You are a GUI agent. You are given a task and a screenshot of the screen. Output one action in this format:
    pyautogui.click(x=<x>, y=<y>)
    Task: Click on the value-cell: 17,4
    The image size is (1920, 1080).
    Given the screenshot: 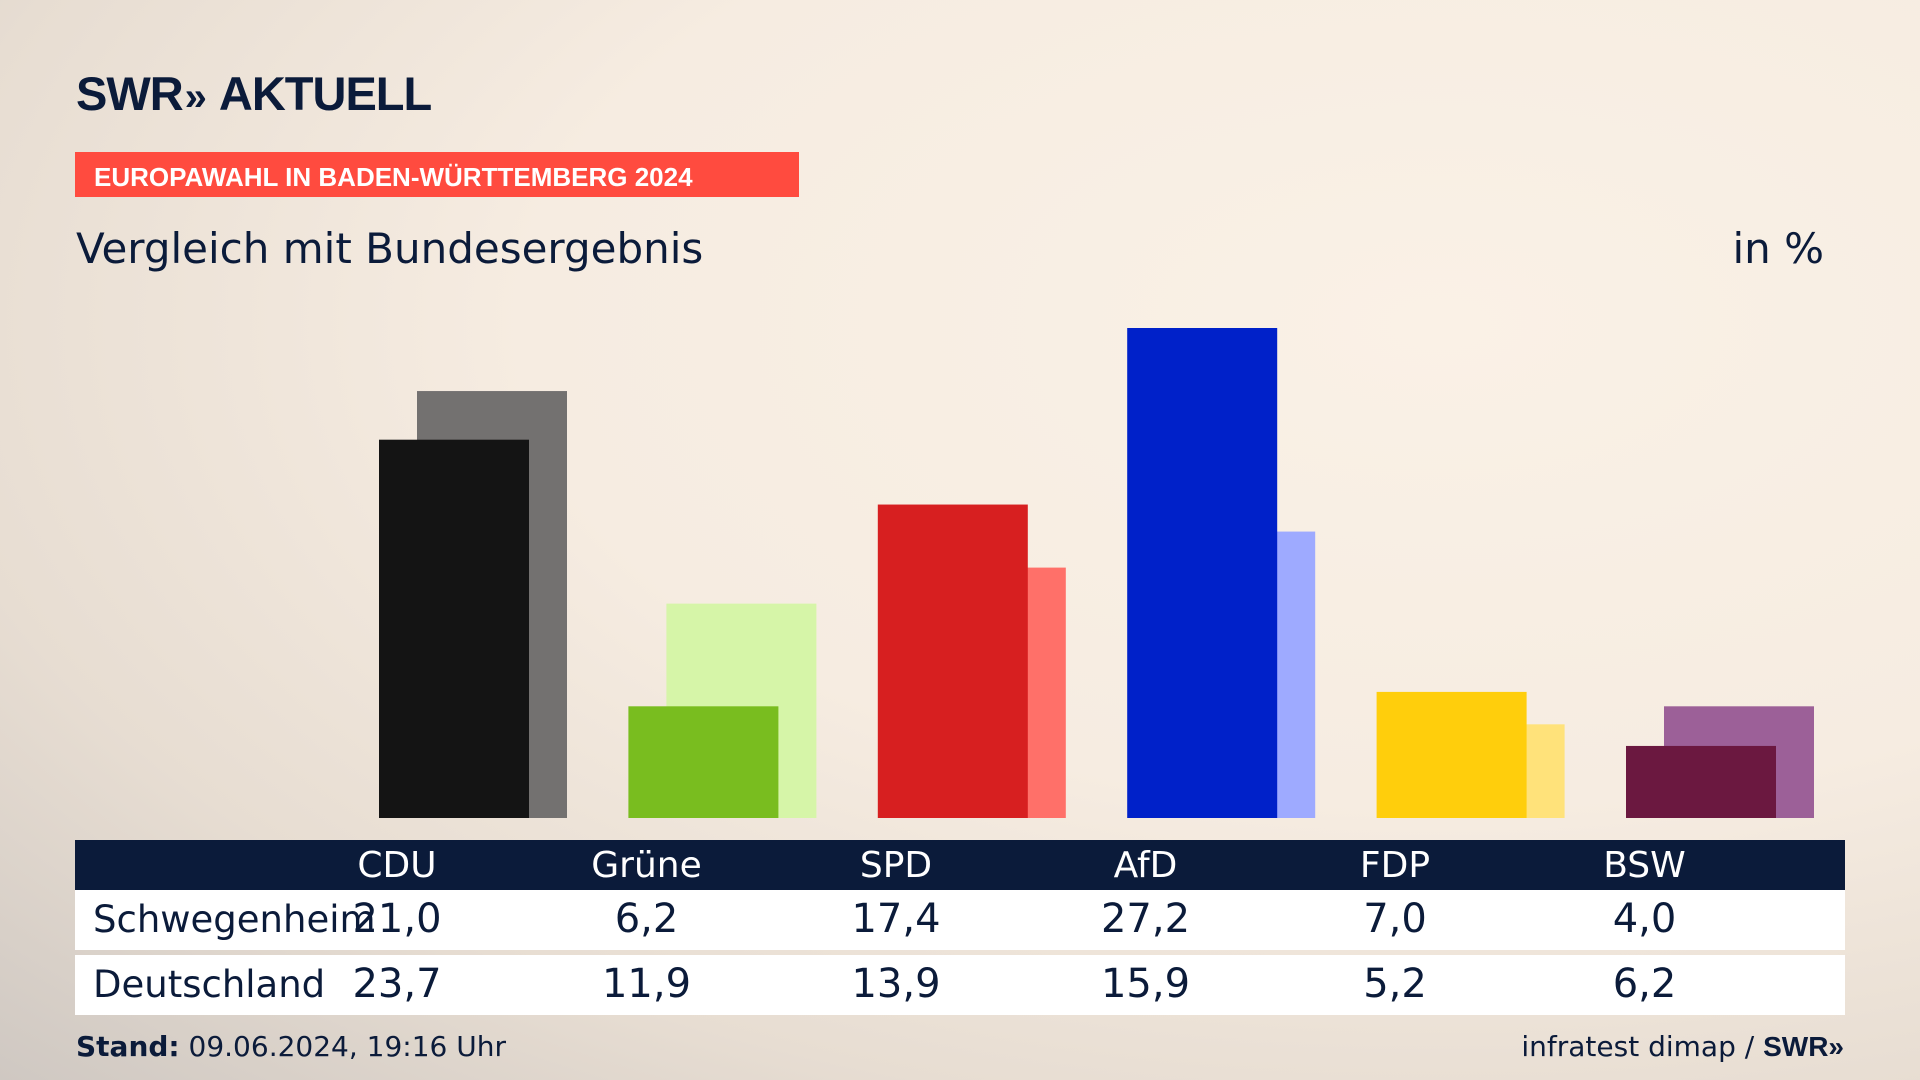 What is the action you would take?
    pyautogui.click(x=896, y=919)
    